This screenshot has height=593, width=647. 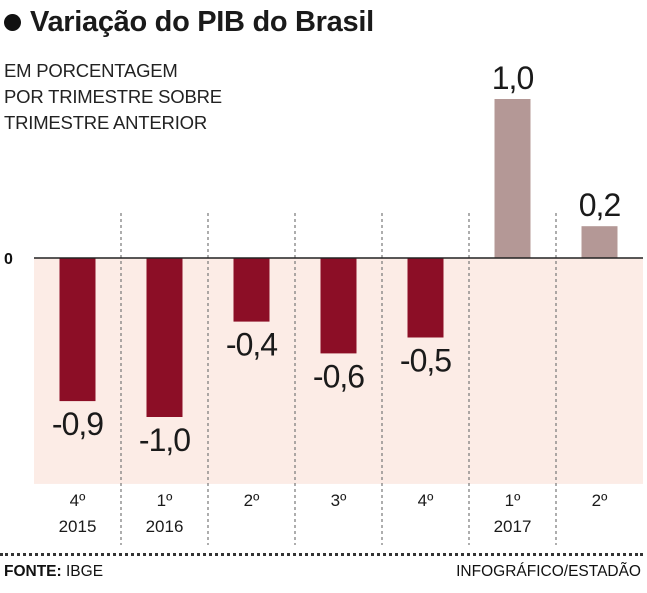 I want to click on value-label: -0,6, so click(x=338, y=376).